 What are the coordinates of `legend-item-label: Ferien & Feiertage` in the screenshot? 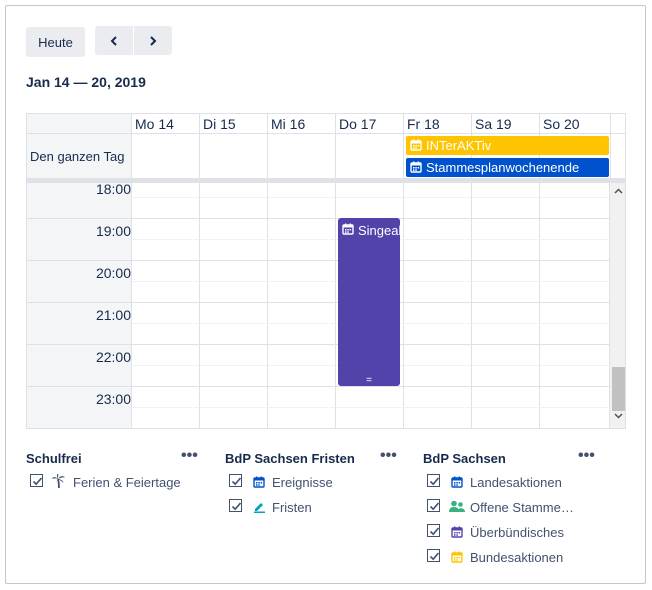 It's located at (127, 482).